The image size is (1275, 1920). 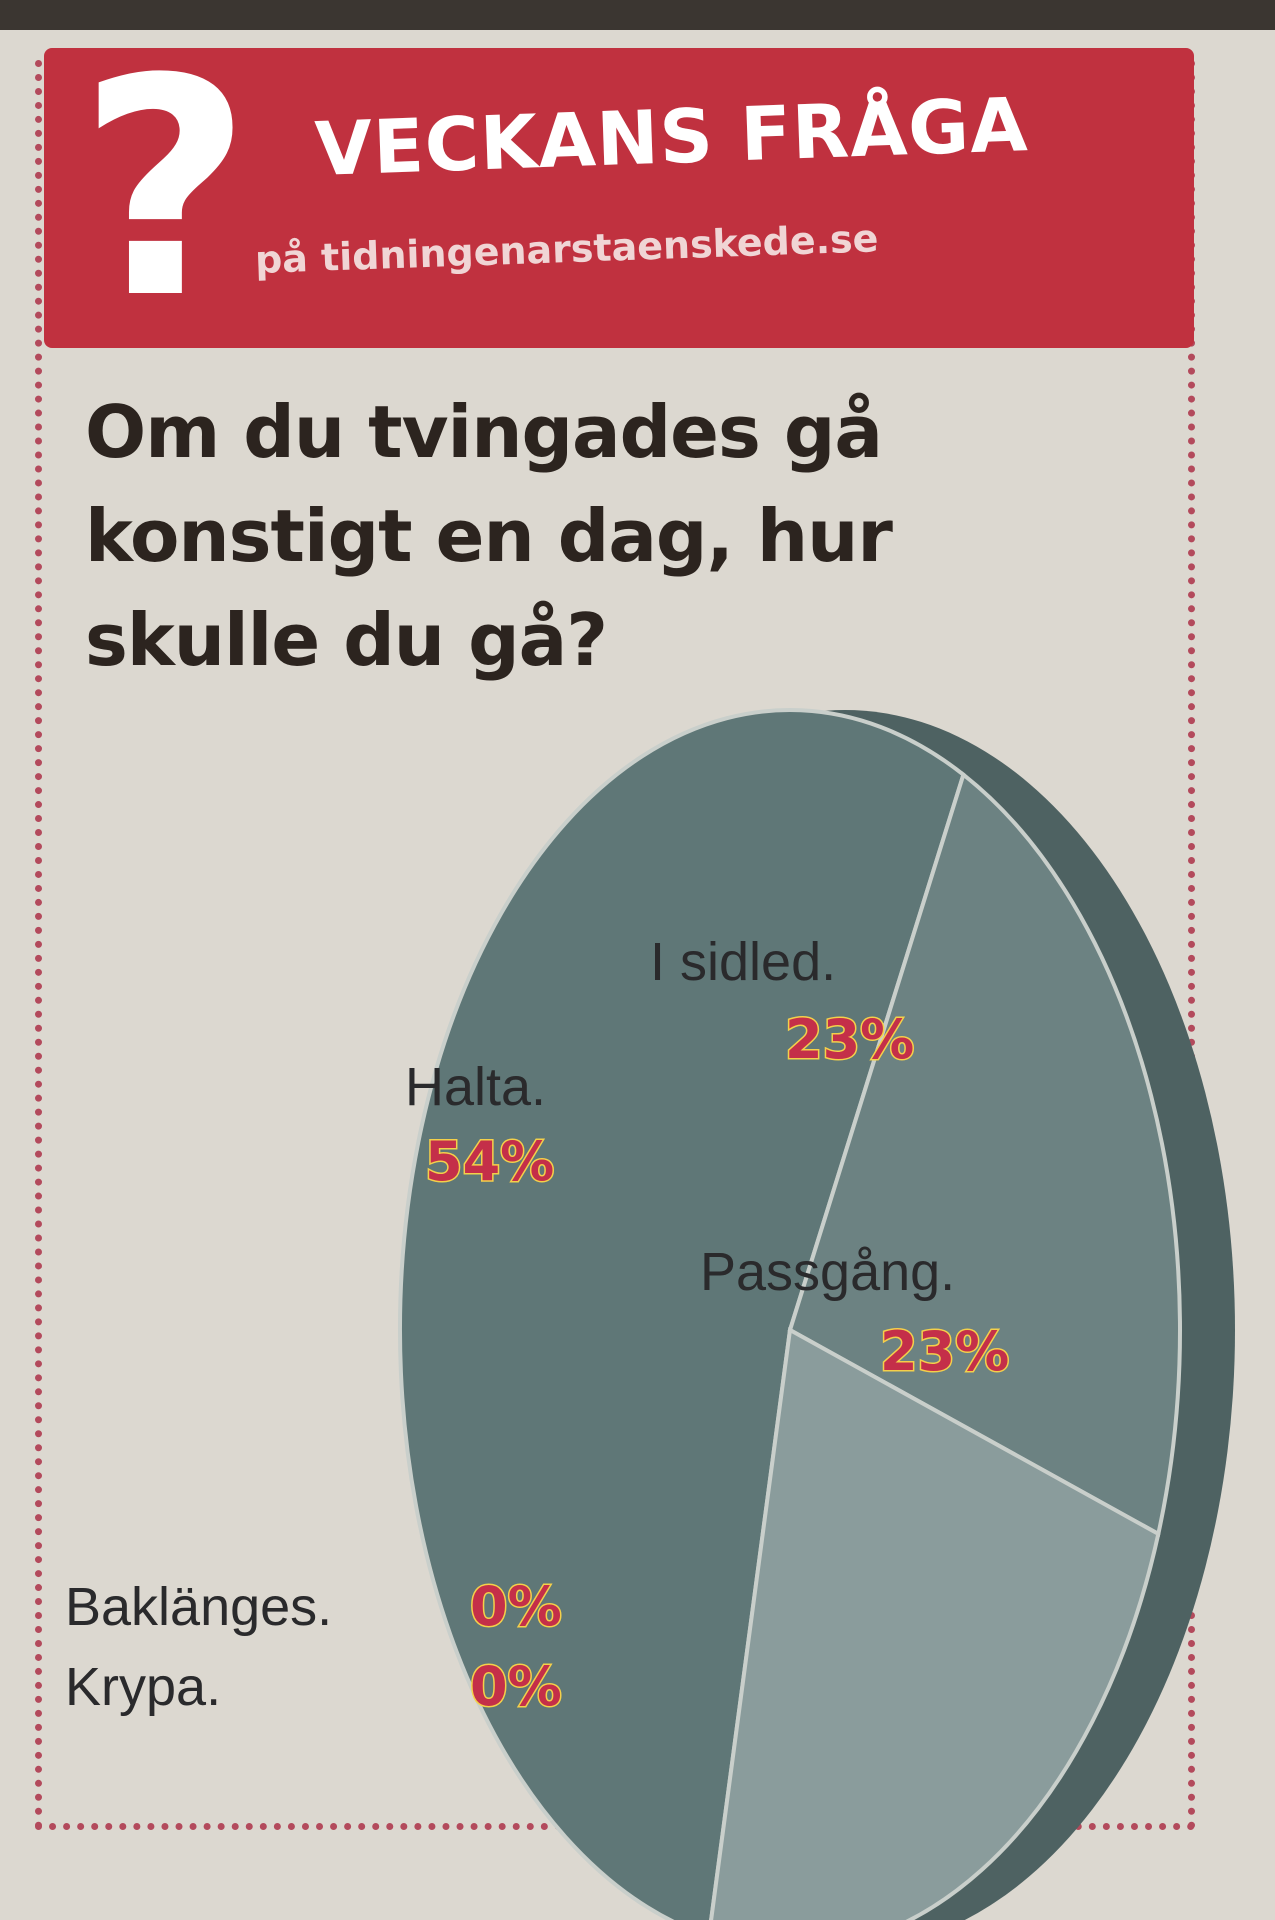 I want to click on question-mark-icon: ?, so click(x=165, y=189).